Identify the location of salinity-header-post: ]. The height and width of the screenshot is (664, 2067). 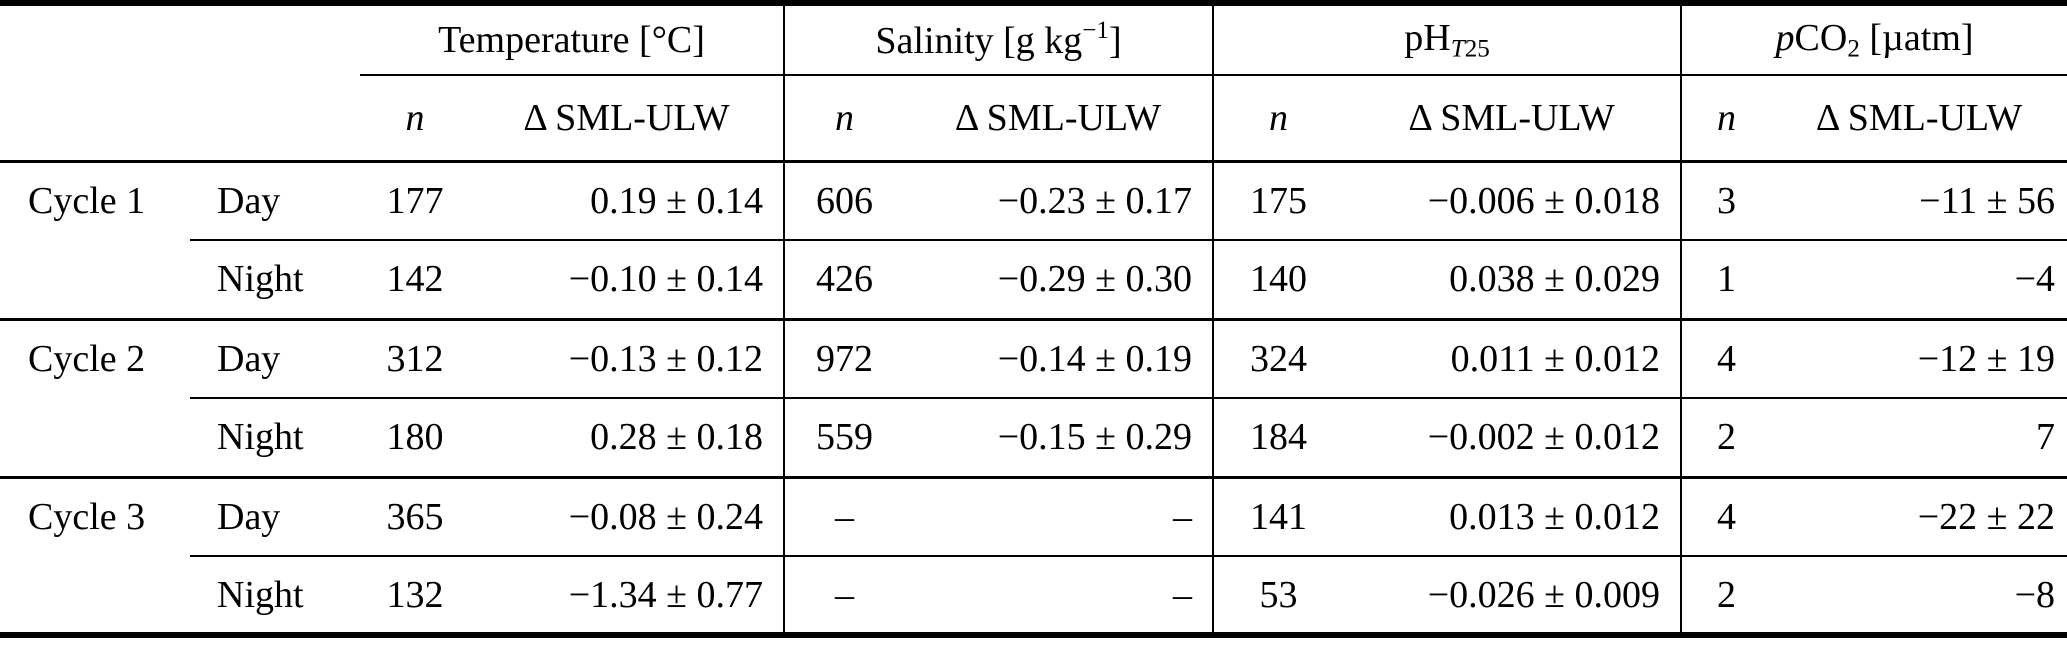
(1115, 41).